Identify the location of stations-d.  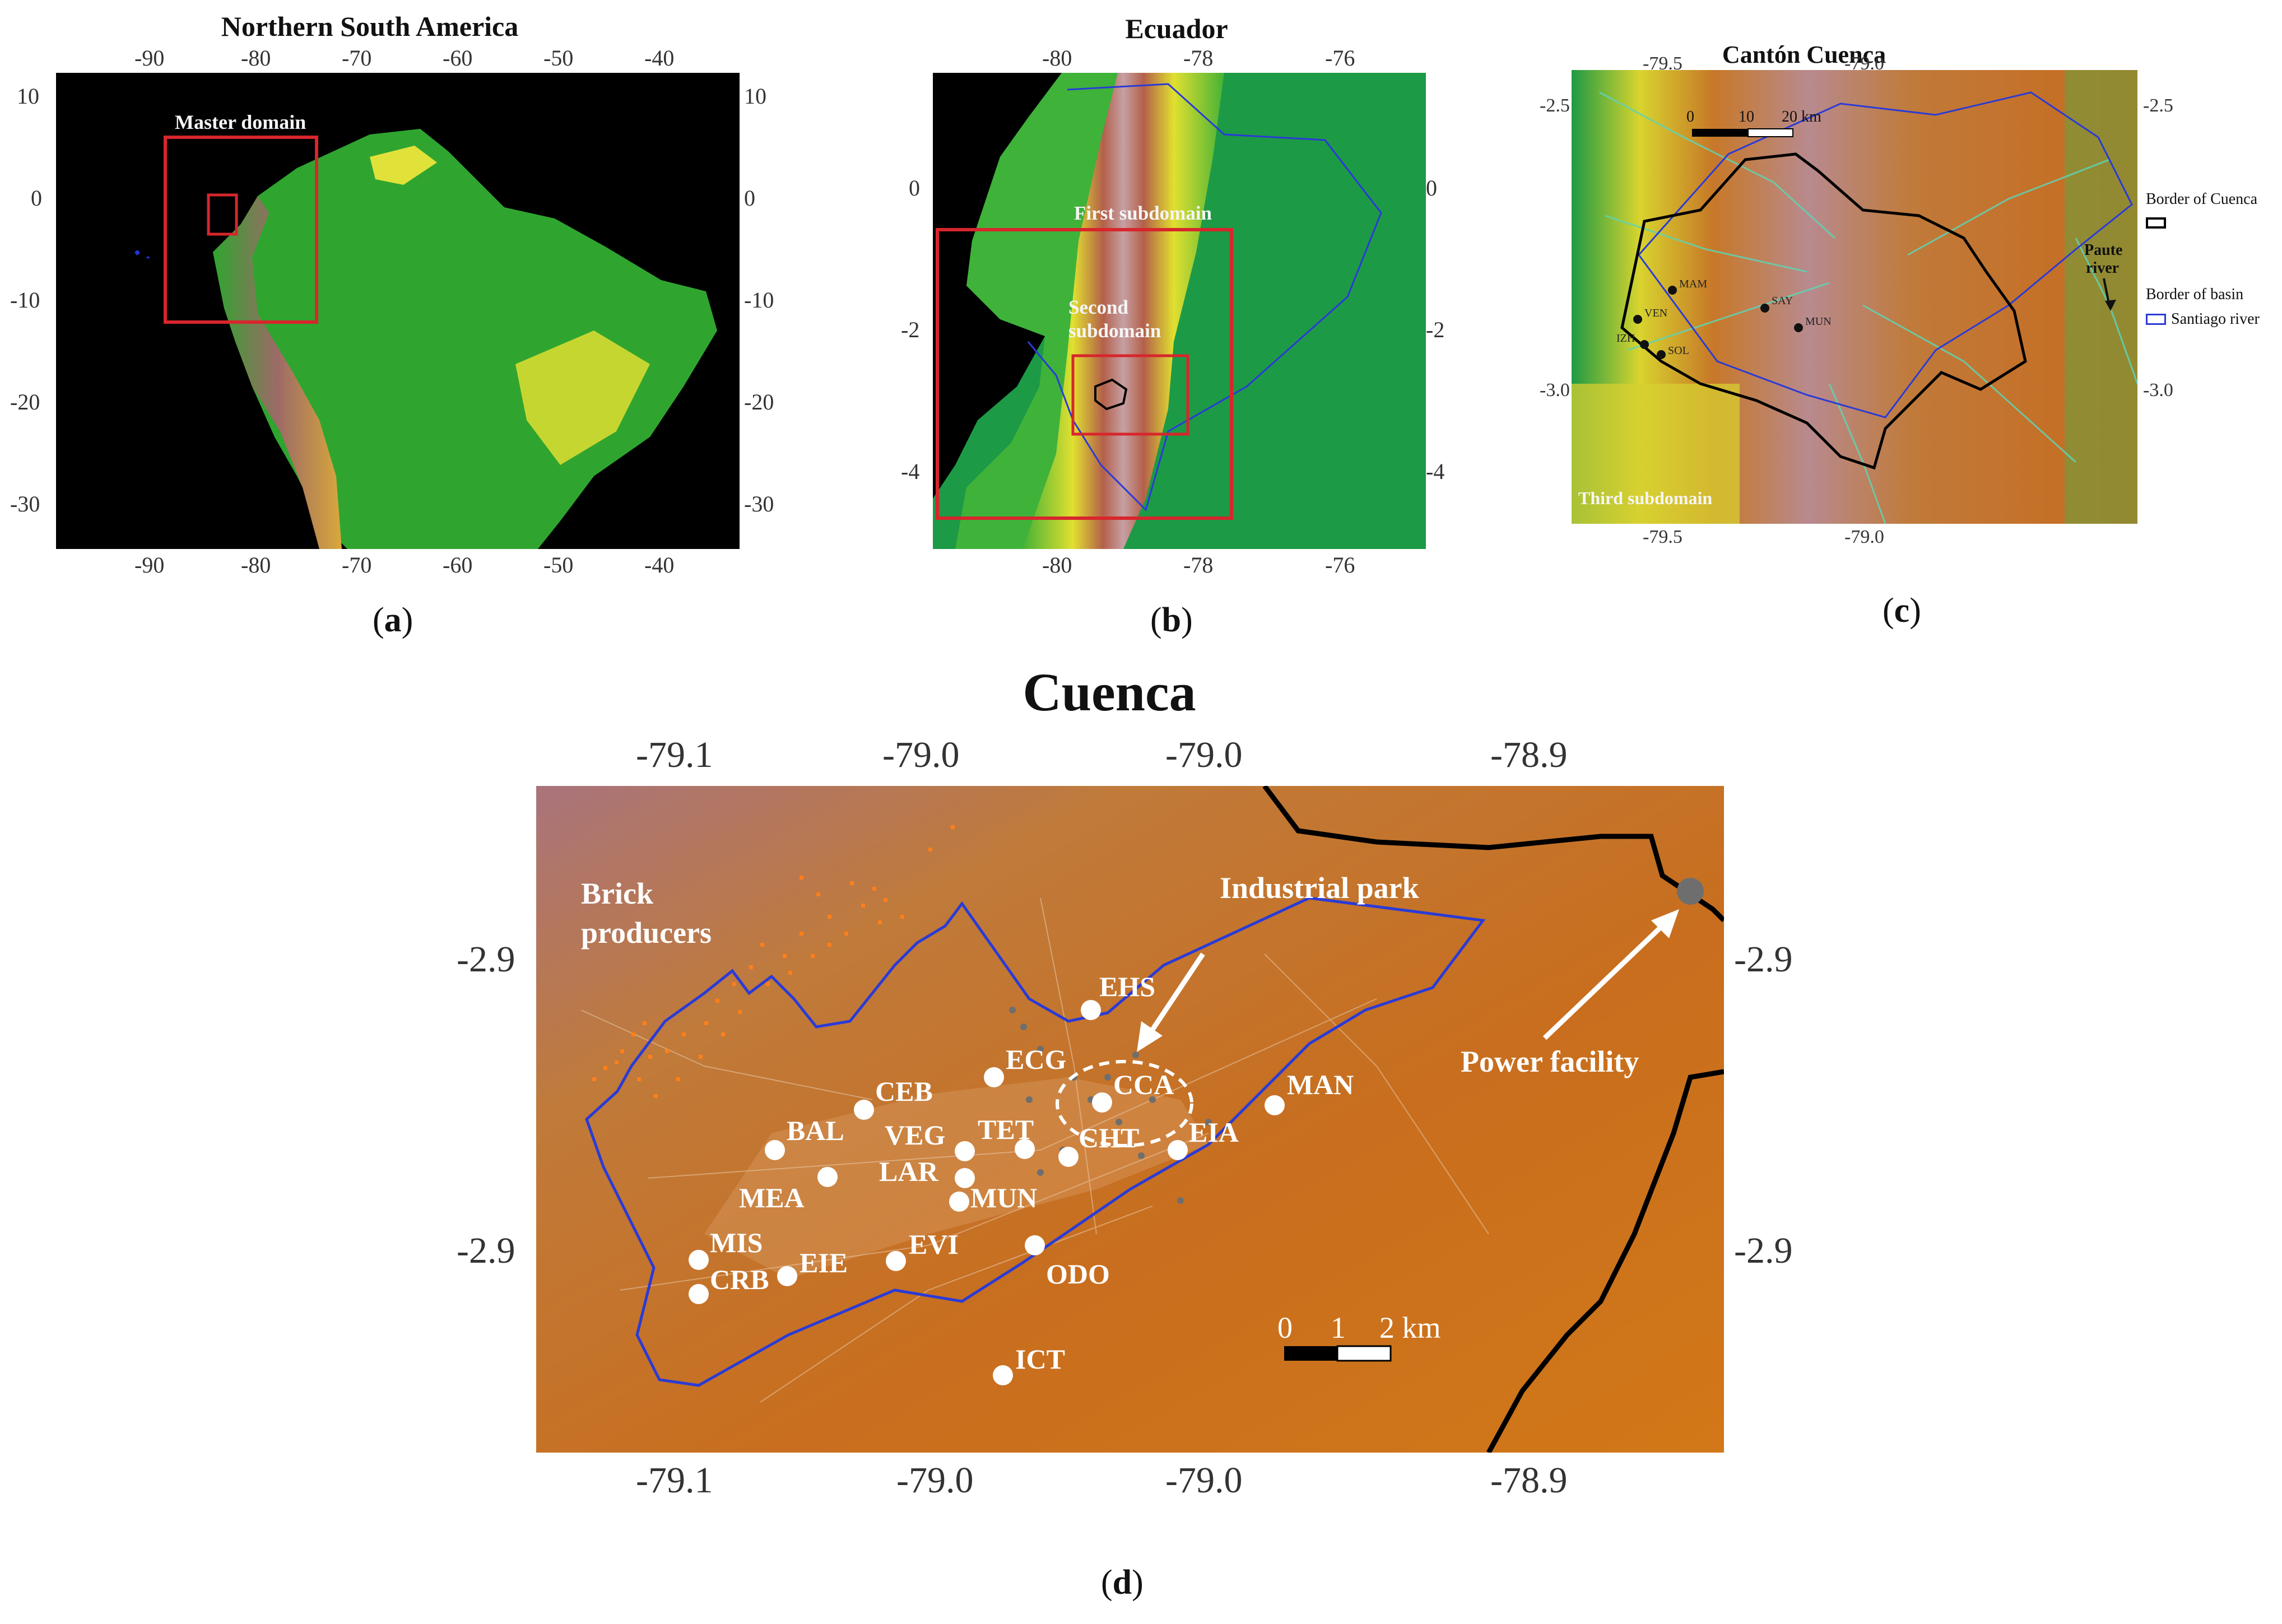
(987, 1192).